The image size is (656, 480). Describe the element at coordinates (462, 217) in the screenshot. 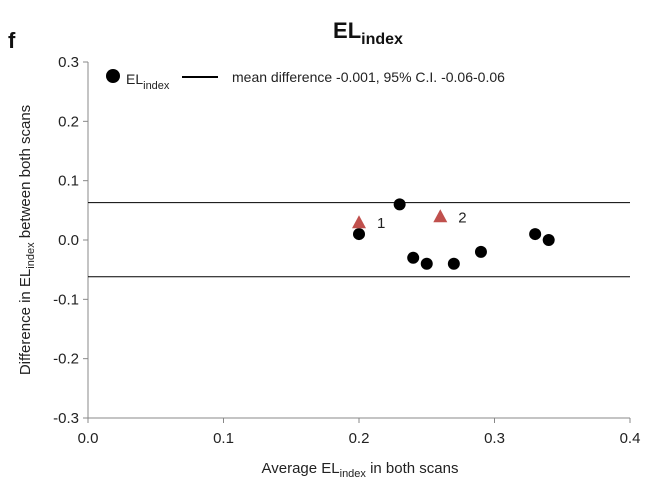

I see `outlier-label: 2` at that location.